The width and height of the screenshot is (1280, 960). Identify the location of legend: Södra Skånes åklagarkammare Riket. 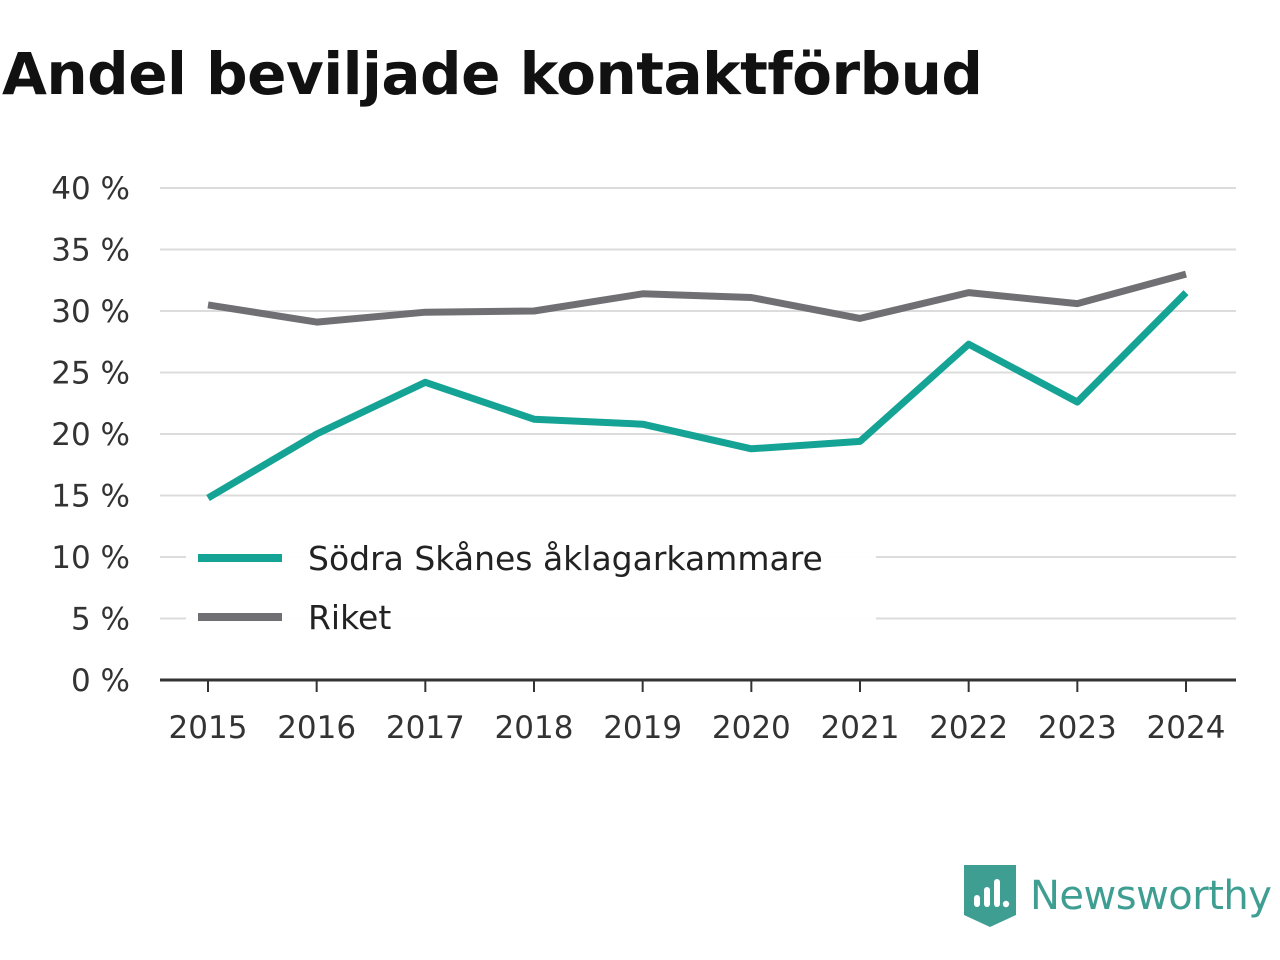
(531, 586).